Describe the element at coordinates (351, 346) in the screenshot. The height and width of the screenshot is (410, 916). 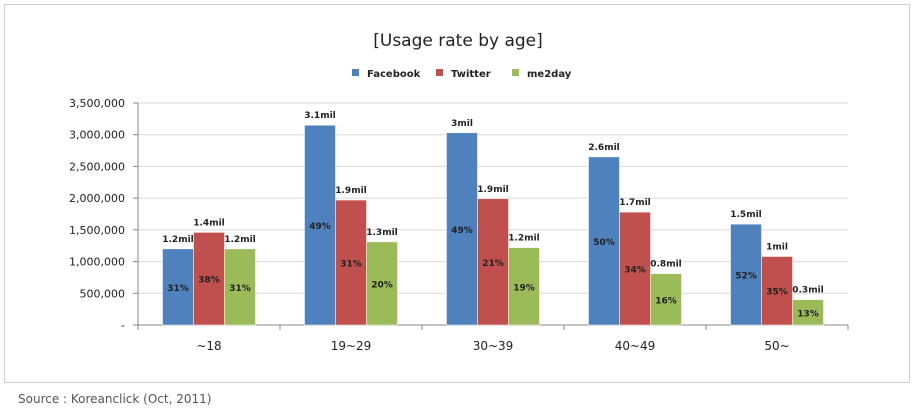
I see `x-tick-label: 19~29` at that location.